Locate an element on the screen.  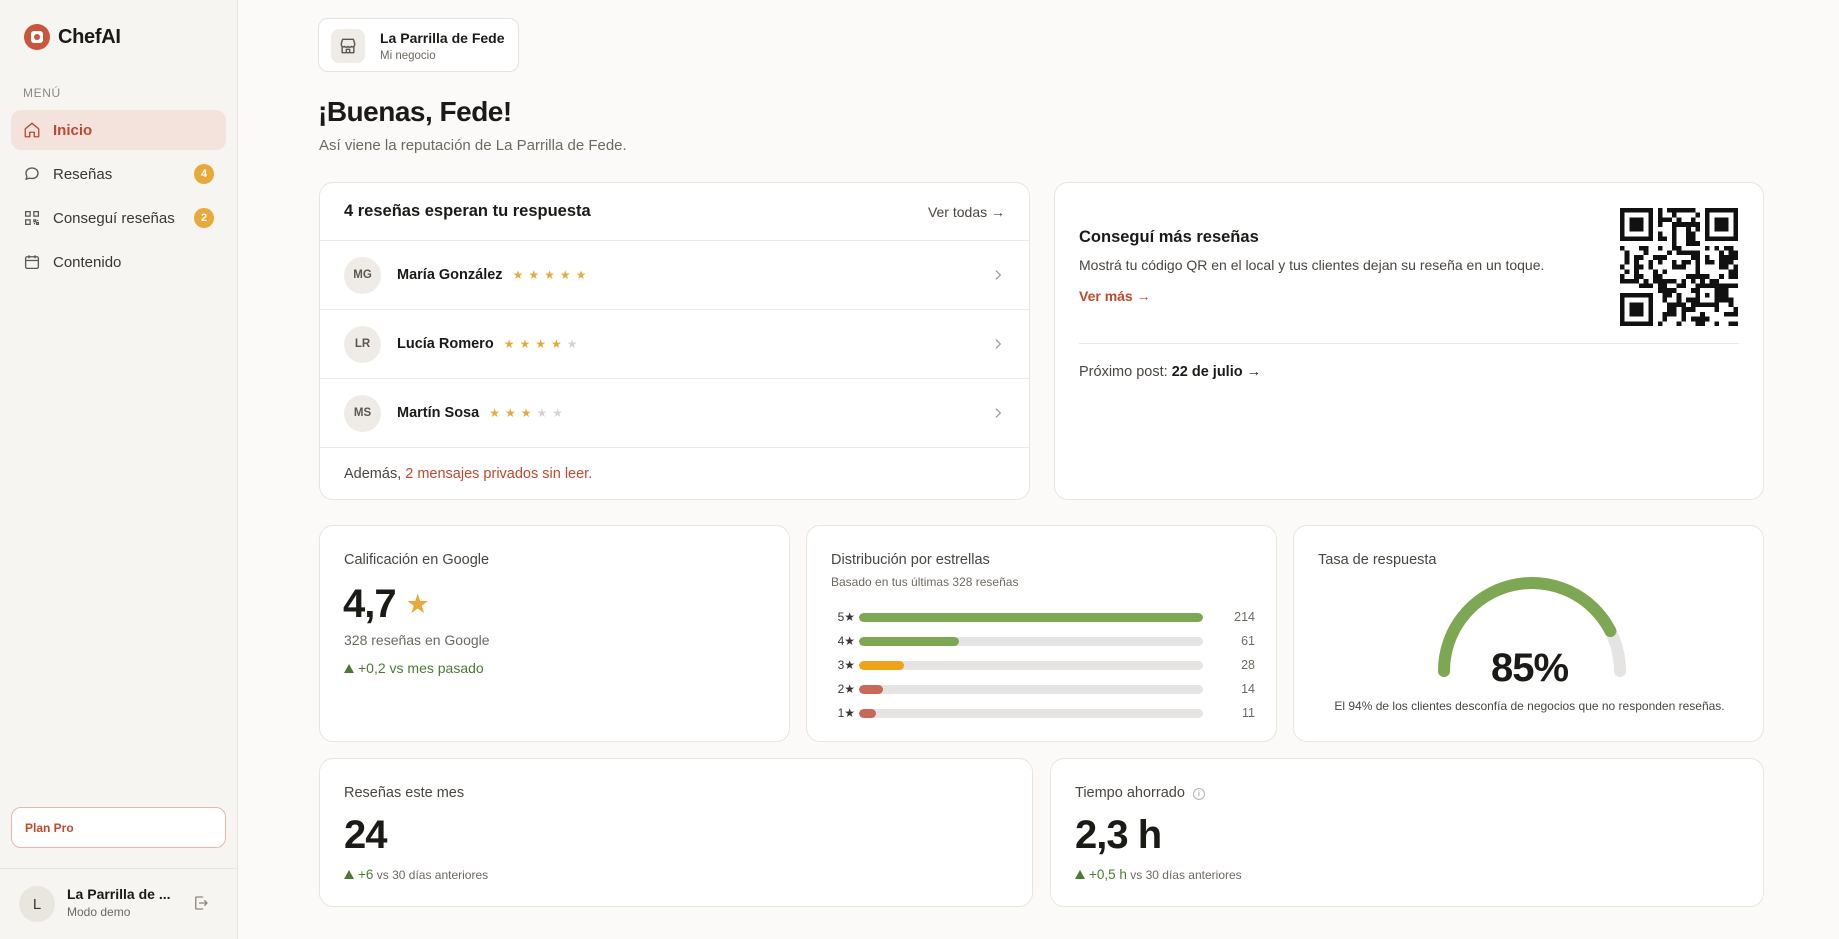
private-messages-note: Además, 2 mensajes privados sin leer. is located at coordinates (674, 473).